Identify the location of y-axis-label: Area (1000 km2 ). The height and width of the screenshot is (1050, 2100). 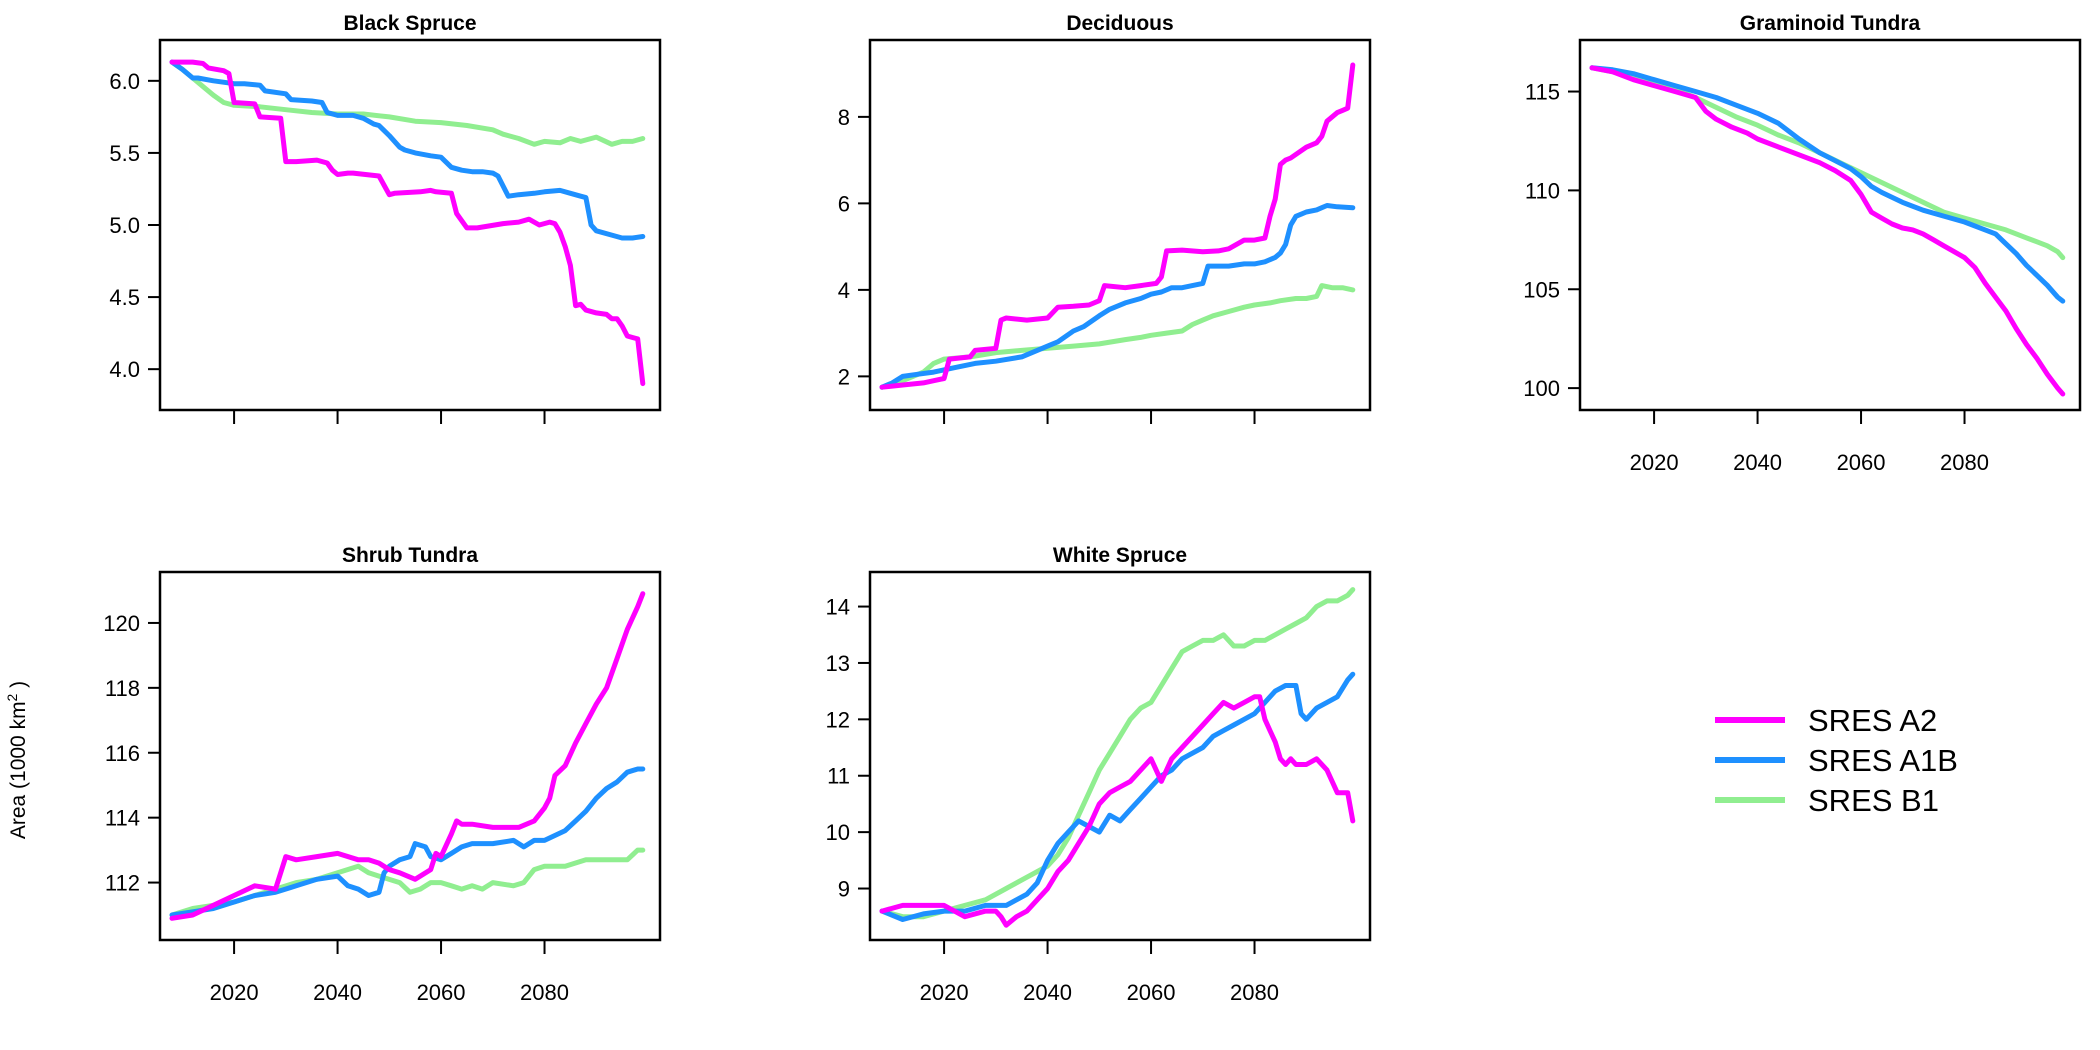
(17, 760).